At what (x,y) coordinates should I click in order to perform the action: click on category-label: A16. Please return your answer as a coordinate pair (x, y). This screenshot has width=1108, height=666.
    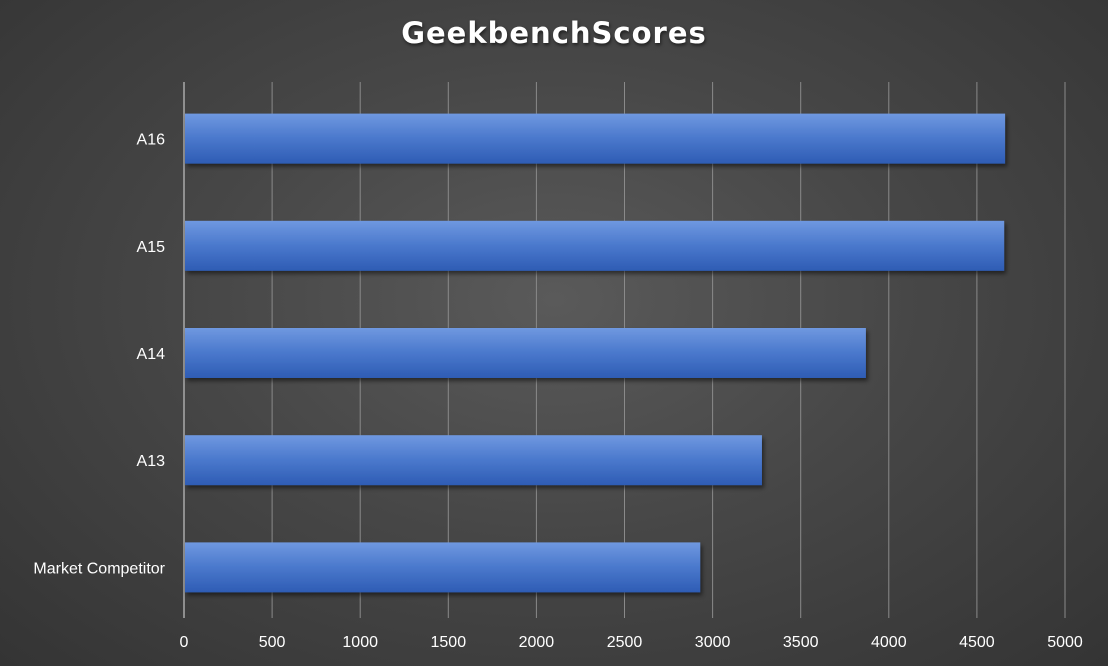
    Looking at the image, I should click on (151, 140).